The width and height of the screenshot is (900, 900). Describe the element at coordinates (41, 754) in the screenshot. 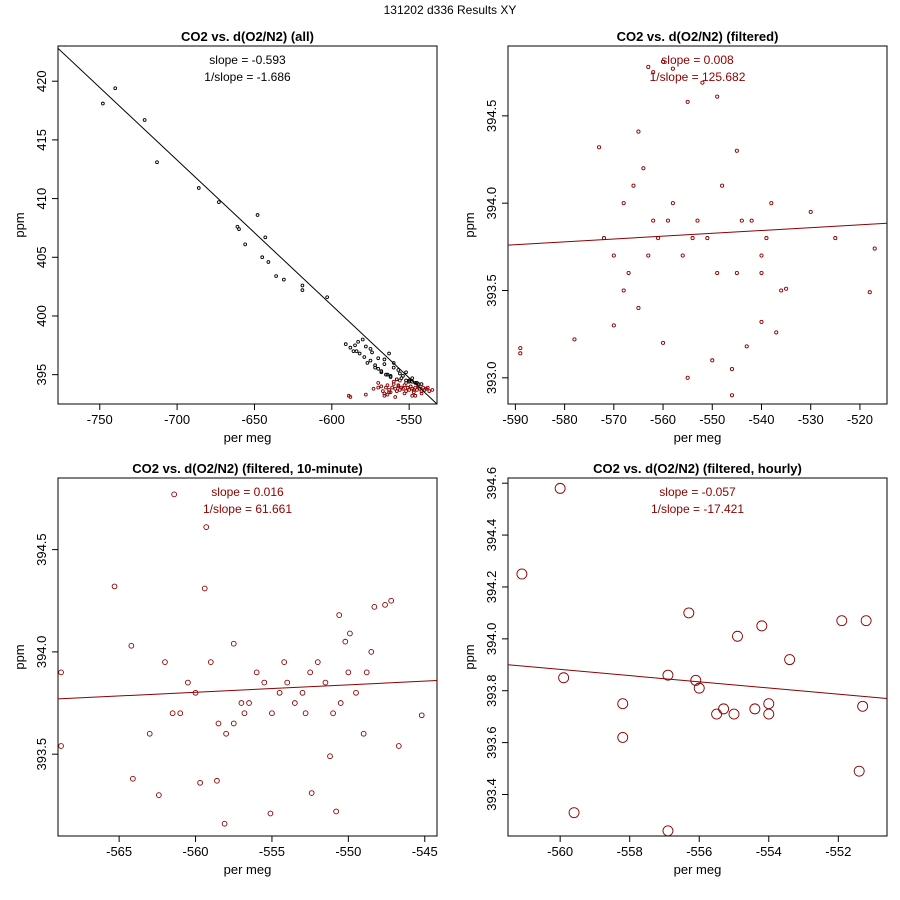

I see `y-tick-label: 393.5` at that location.